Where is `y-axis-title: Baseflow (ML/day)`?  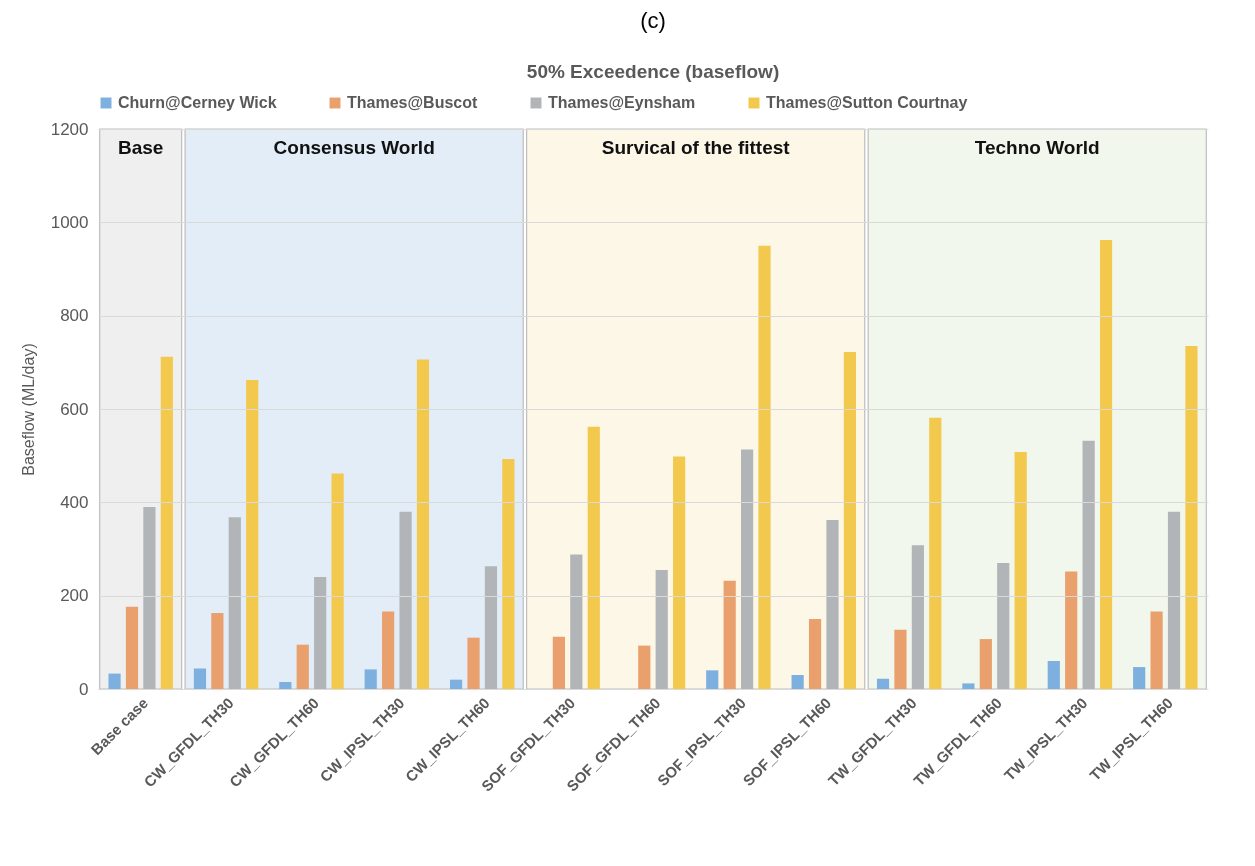 y-axis-title: Baseflow (ML/day) is located at coordinates (28, 409).